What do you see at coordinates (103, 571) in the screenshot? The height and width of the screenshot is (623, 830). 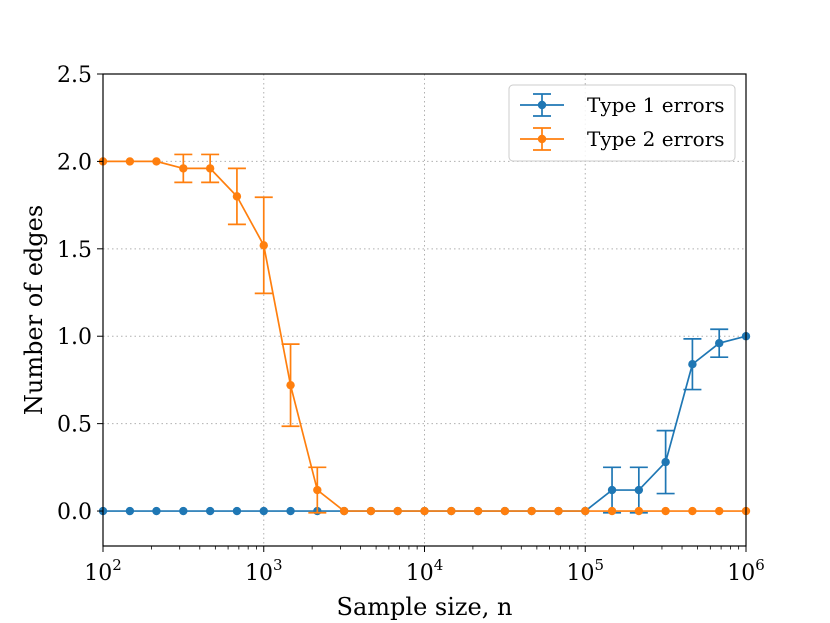 I see `x-tick-label: 10²` at bounding box center [103, 571].